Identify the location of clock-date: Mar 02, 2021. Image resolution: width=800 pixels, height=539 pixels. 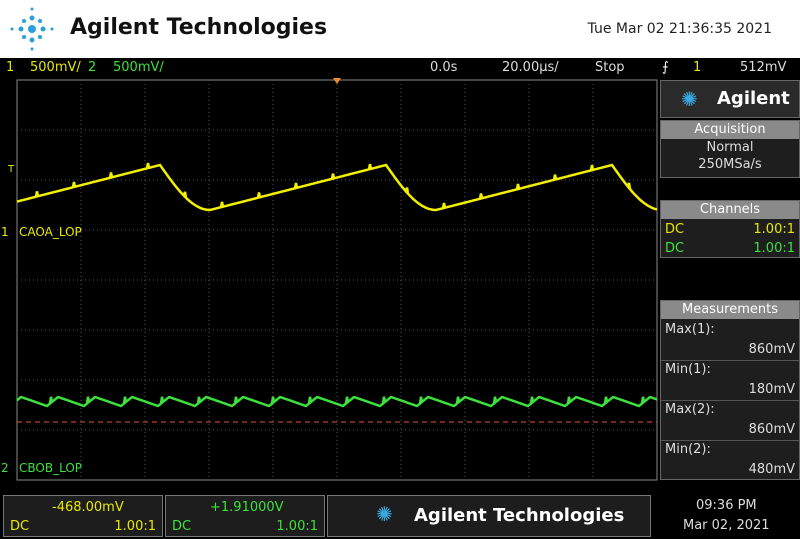
(726, 525).